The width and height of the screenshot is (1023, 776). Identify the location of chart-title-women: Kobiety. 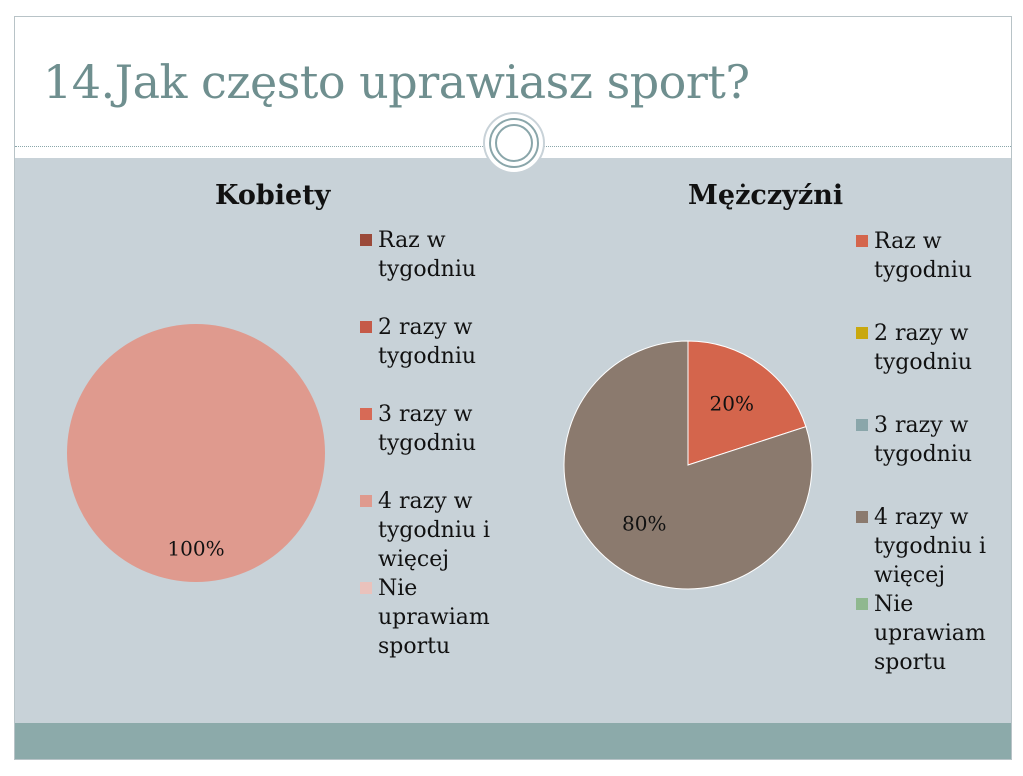
(273, 195).